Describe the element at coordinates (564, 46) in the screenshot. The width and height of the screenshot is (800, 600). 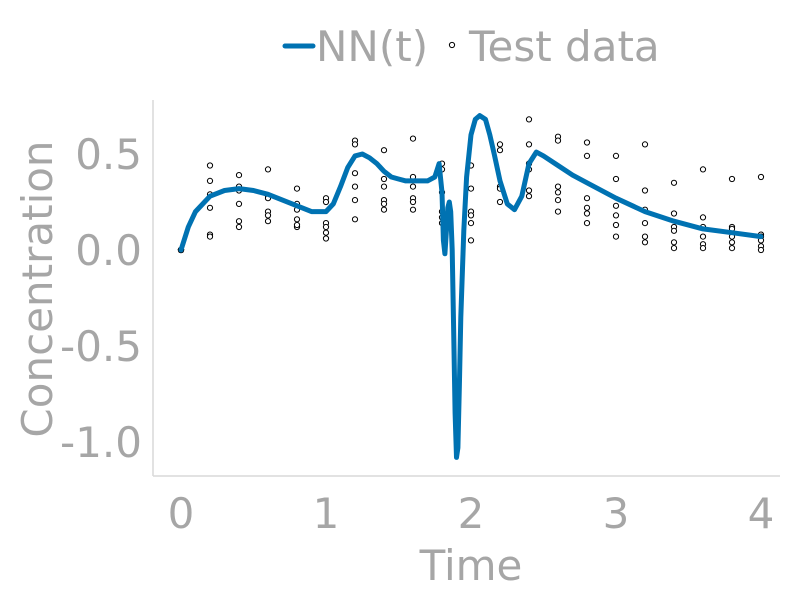
I see `legend-label-test-data: Test data` at that location.